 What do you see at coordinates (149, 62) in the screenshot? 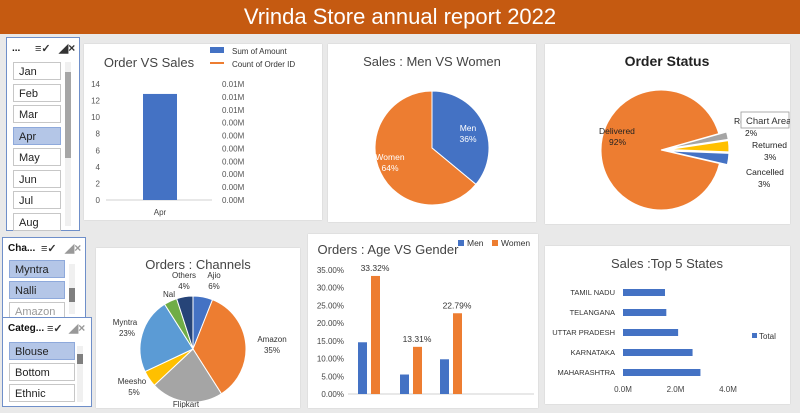
I see `chart-title: Order VS Sales` at bounding box center [149, 62].